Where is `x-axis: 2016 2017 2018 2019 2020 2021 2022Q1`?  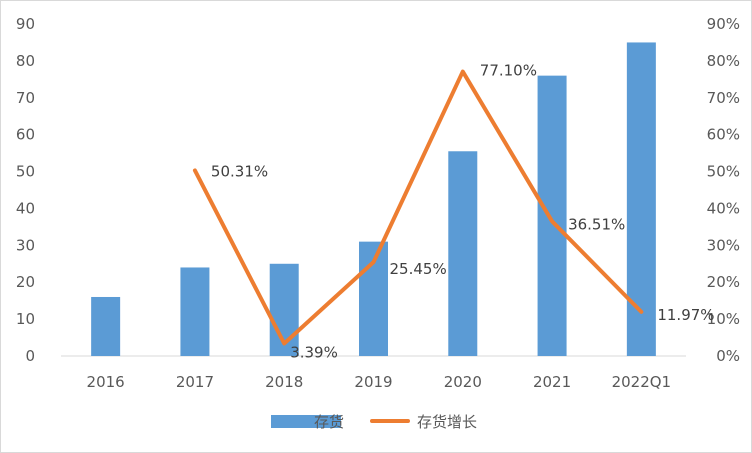
x-axis: 2016 2017 2018 2019 2020 2021 2022Q1 is located at coordinates (379, 382).